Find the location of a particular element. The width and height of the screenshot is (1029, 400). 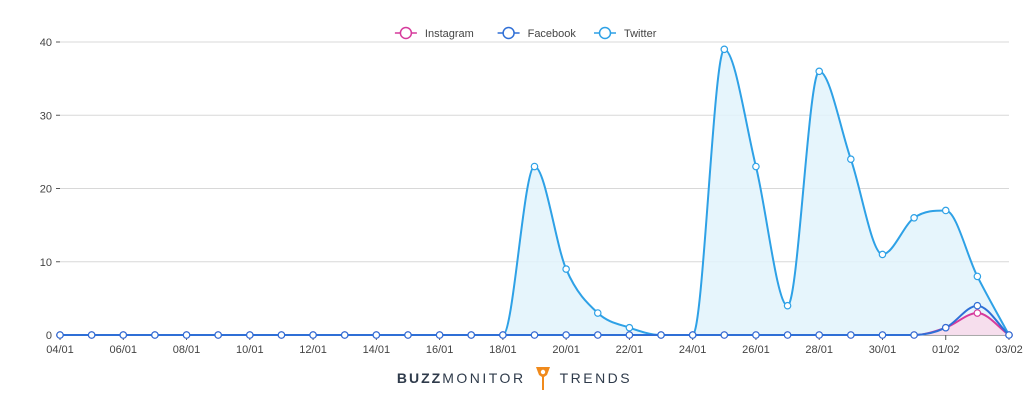

x-tick-label: 16/01 is located at coordinates (440, 350).